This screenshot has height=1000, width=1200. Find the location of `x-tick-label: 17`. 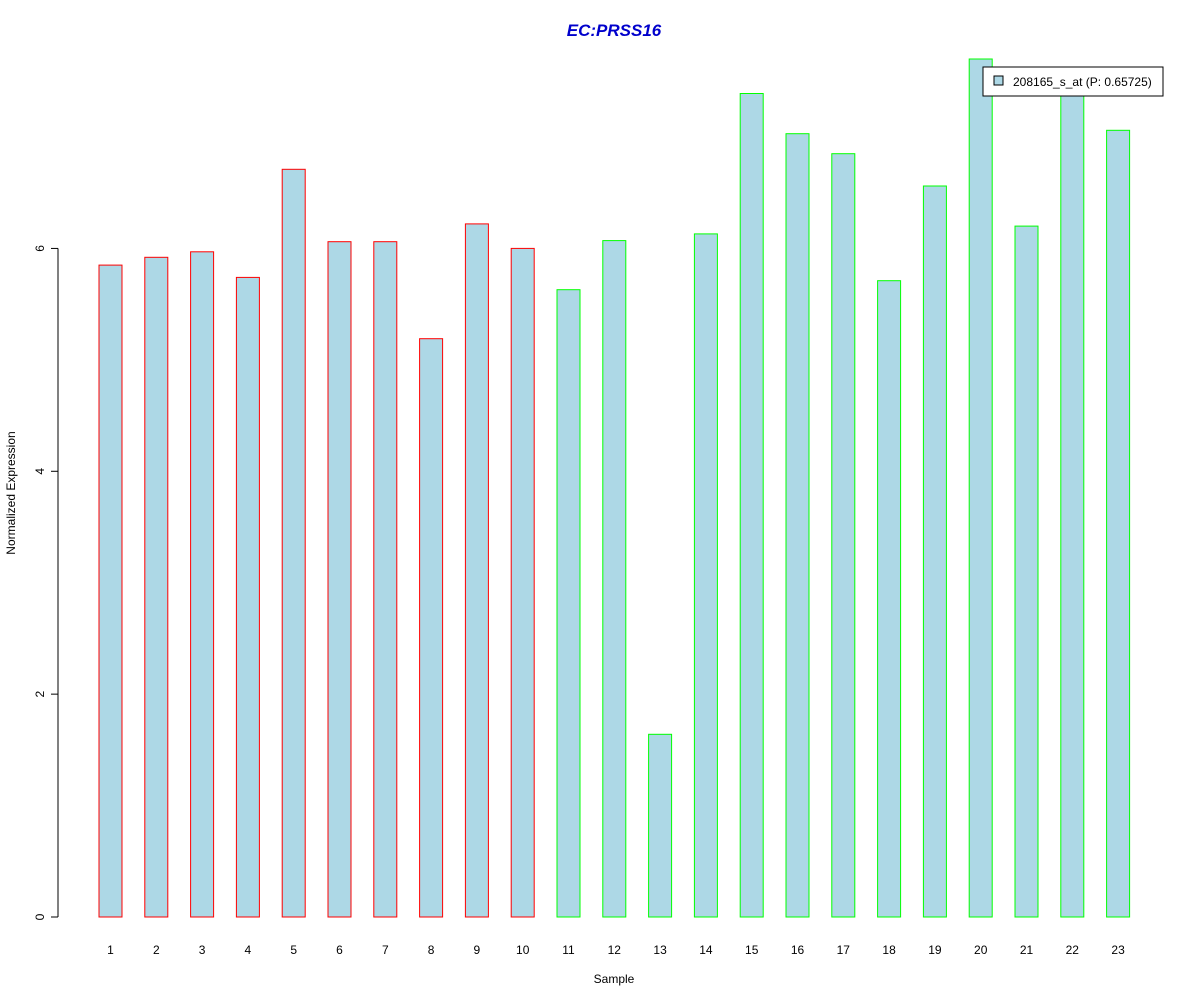

x-tick-label: 17 is located at coordinates (844, 950).